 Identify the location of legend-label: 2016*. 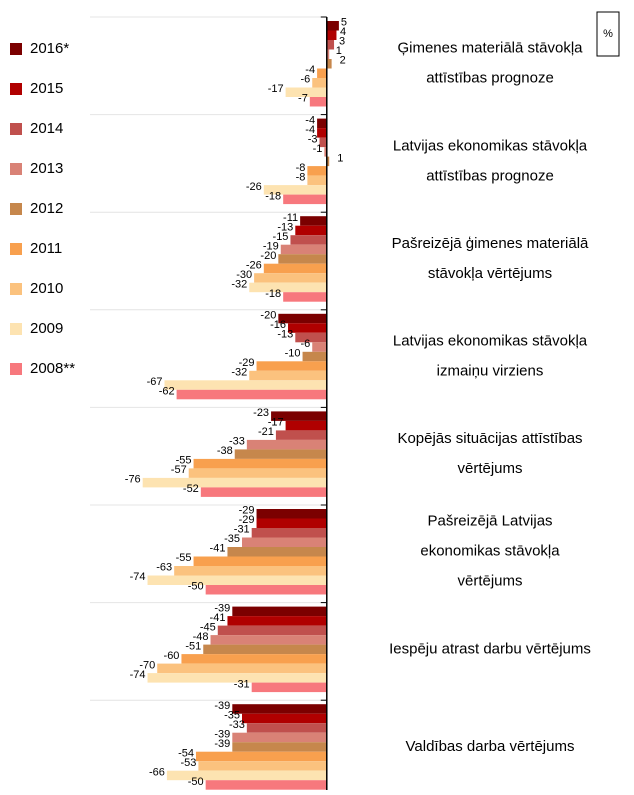
(49, 48).